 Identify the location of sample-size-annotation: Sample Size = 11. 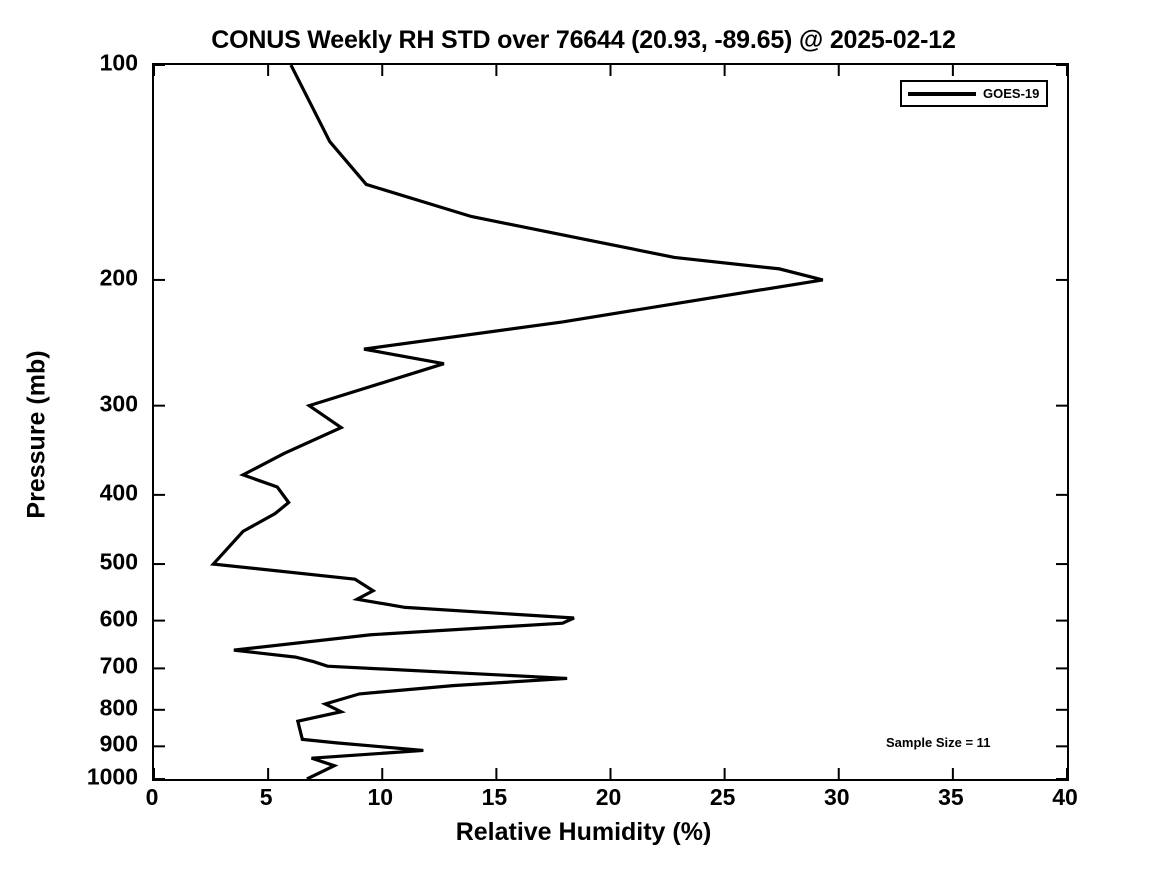
(938, 742).